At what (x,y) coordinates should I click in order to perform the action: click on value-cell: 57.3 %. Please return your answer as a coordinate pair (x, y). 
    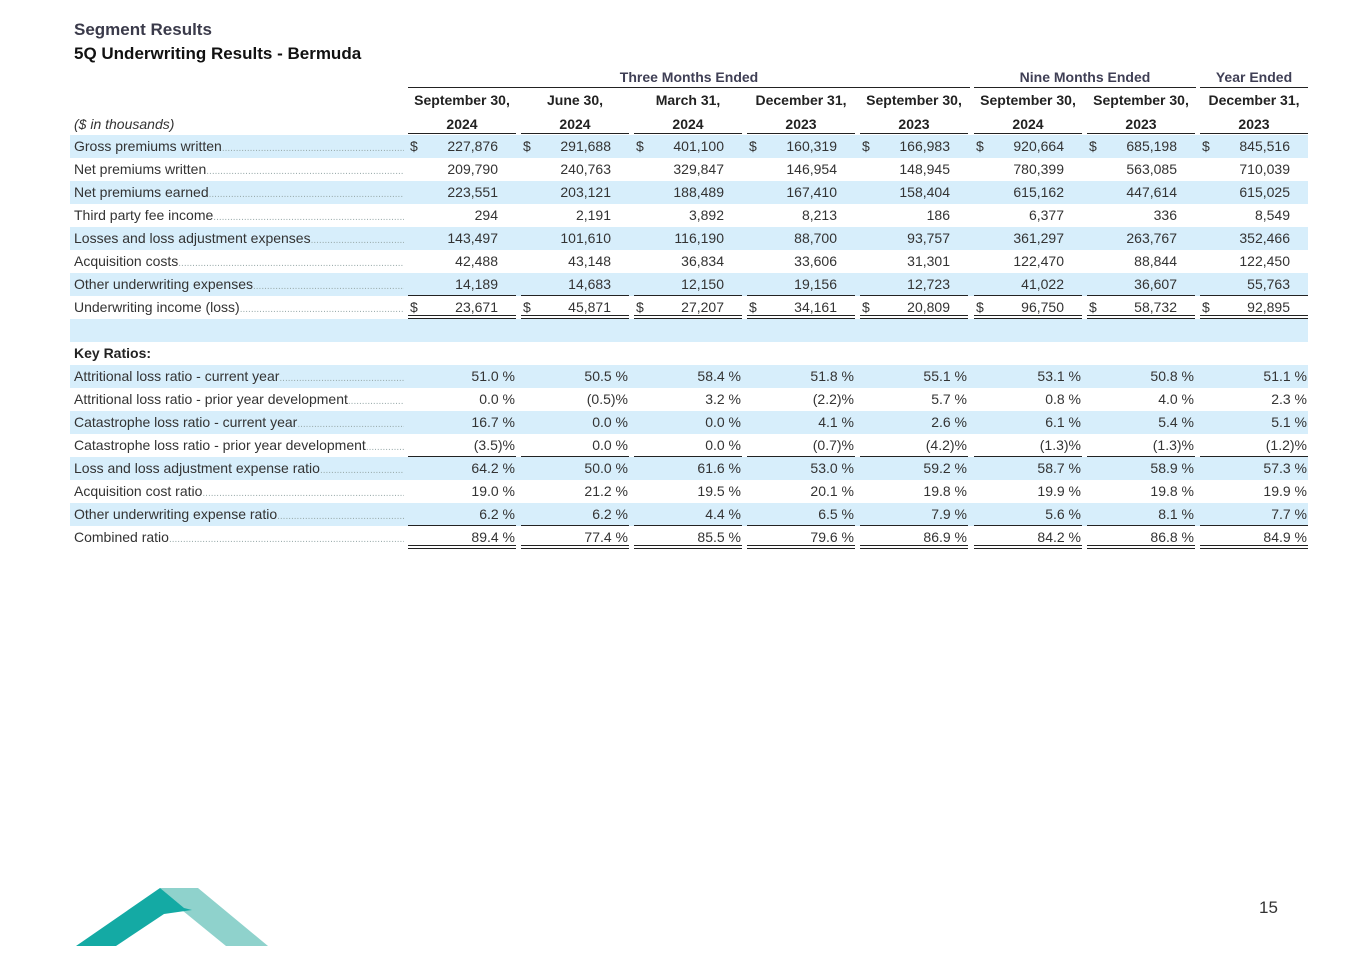
    Looking at the image, I should click on (1254, 468).